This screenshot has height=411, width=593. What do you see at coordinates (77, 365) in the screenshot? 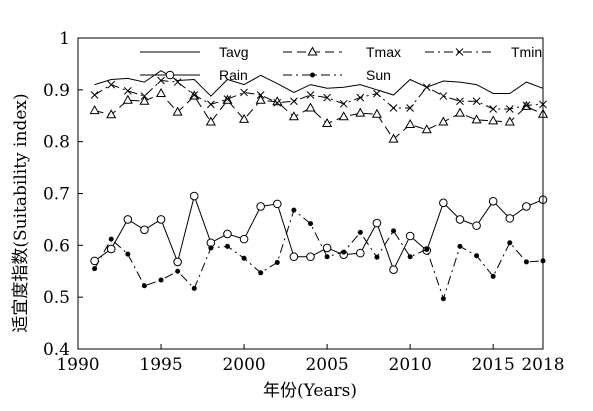
I see `x-tick-label: 1990` at bounding box center [77, 365].